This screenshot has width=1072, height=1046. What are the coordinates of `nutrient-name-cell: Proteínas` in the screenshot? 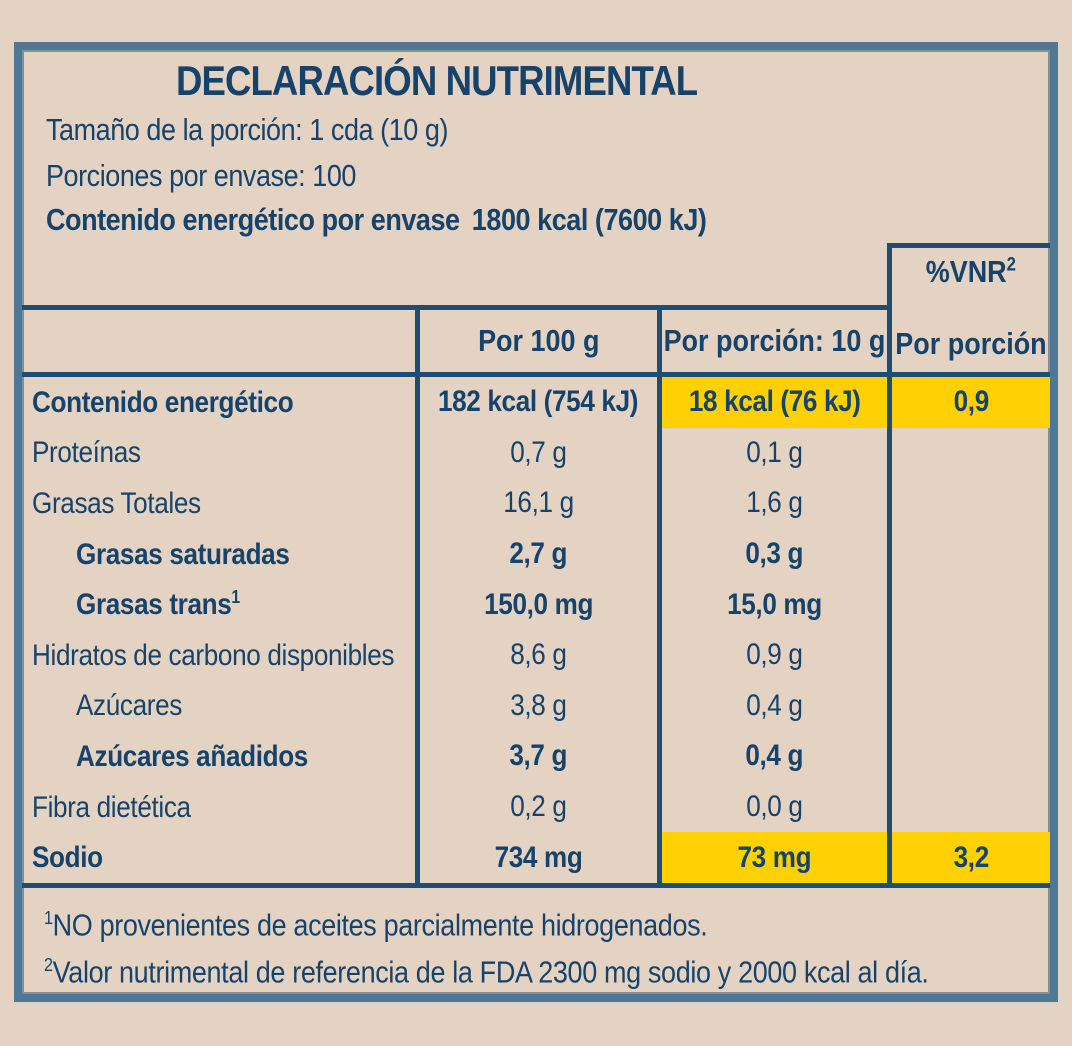 It's located at (86, 453).